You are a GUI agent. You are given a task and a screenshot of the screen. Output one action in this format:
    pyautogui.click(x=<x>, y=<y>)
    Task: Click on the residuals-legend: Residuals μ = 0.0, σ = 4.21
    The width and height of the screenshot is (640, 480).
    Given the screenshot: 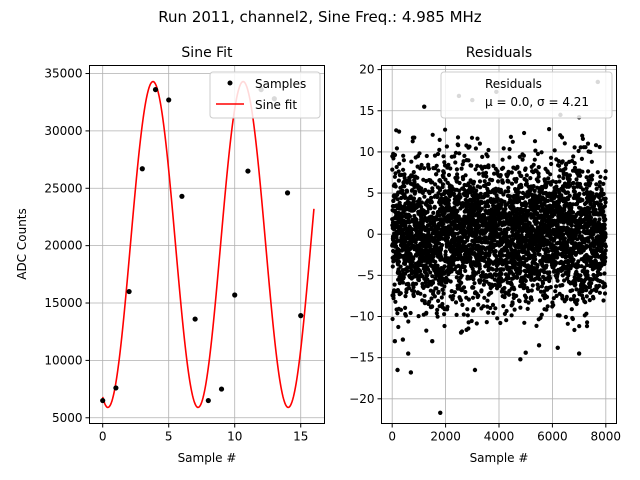 What is the action you would take?
    pyautogui.click(x=526, y=95)
    